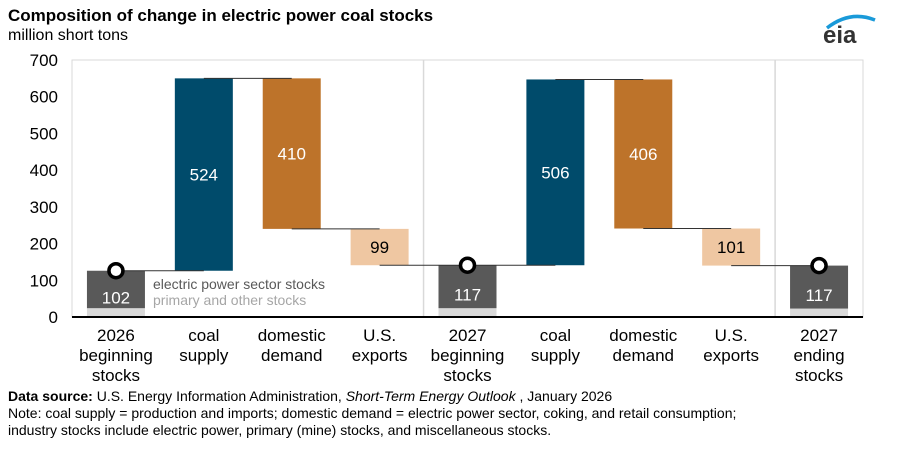 This screenshot has width=900, height=450. I want to click on bar-value-label: 410, so click(292, 154).